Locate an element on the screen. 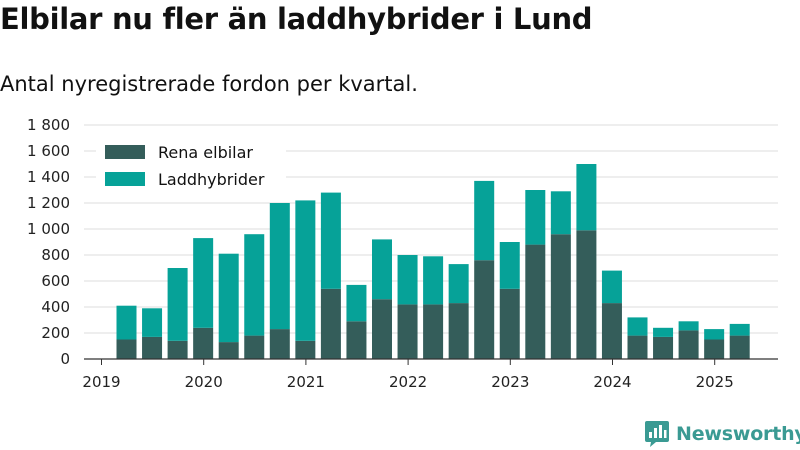 This screenshot has width=800, height=450. brand-logo: Newsworthy is located at coordinates (722, 434).